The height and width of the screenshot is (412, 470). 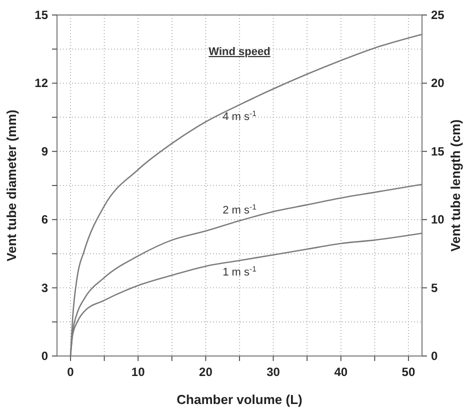 I want to click on x-tick-label: 0, so click(x=70, y=372).